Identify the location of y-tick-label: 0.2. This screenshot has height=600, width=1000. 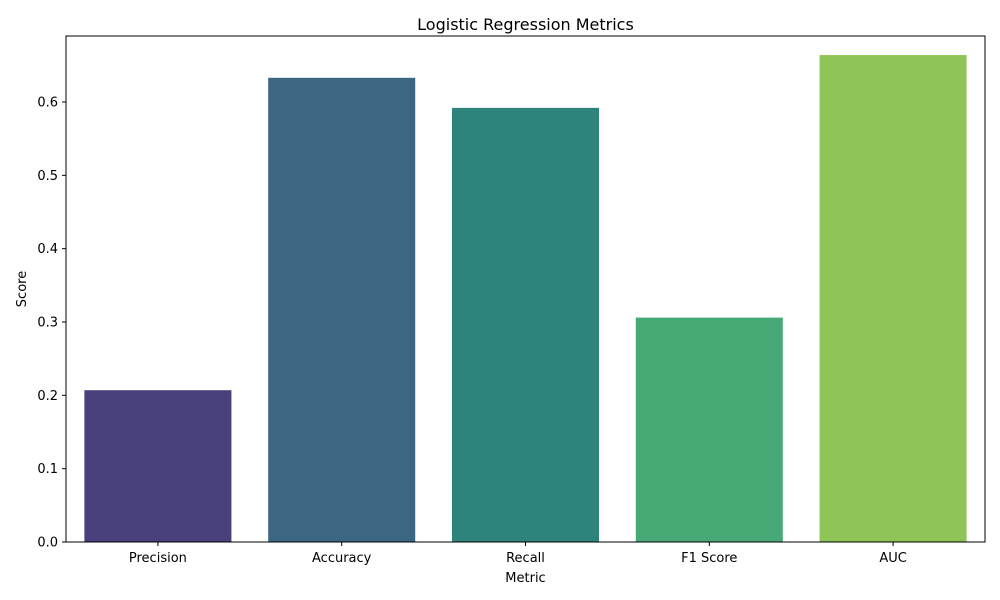
(47, 396).